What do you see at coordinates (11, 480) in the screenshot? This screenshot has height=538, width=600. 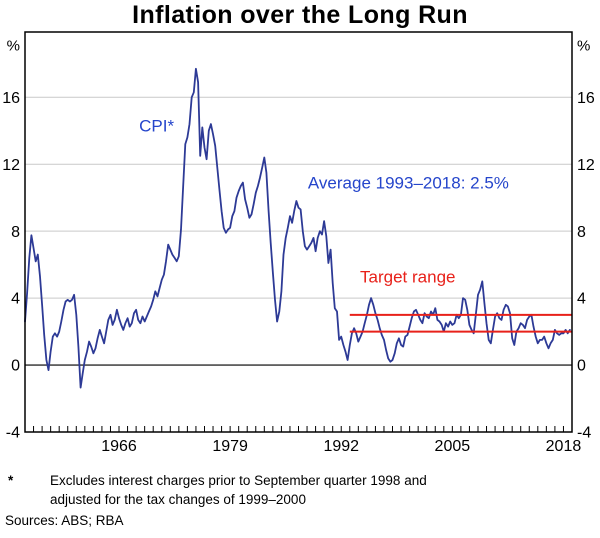 I see `footnote-marker: *` at bounding box center [11, 480].